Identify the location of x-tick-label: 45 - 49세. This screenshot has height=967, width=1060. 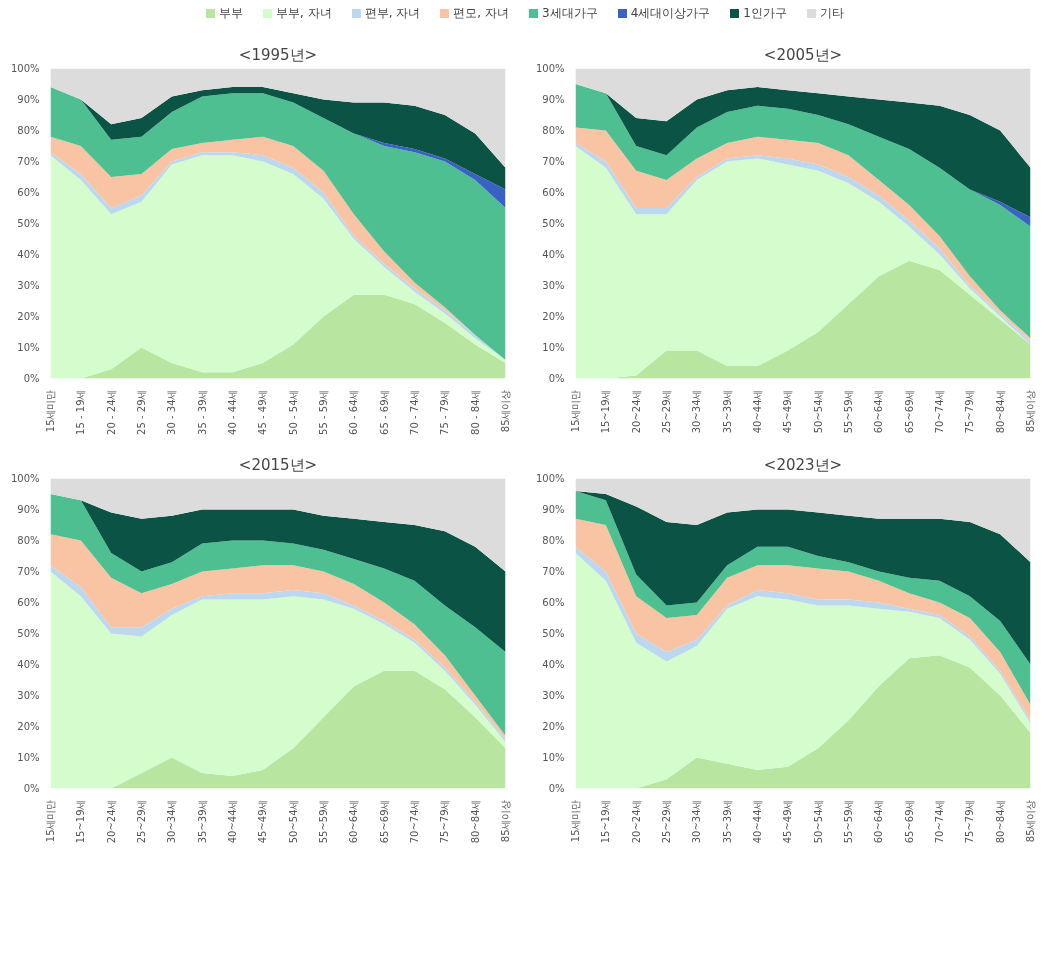
(263, 412).